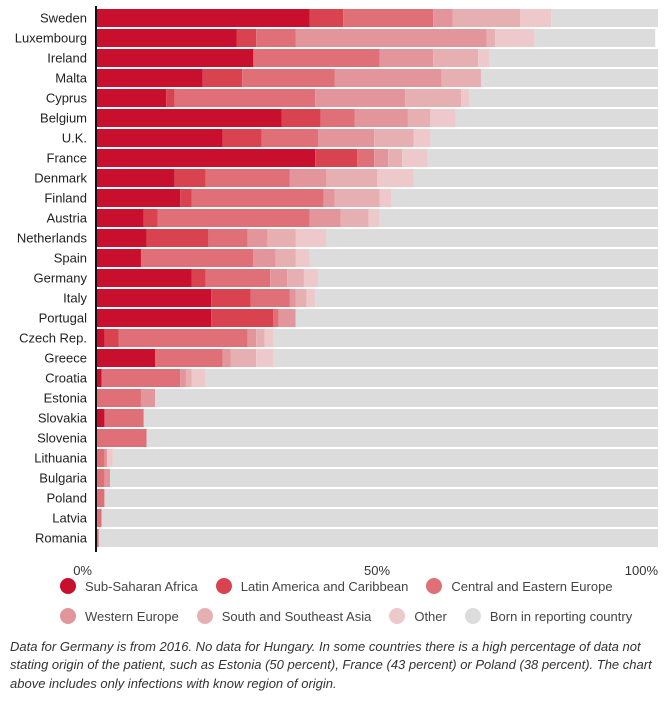 The height and width of the screenshot is (709, 666). I want to click on category-label: U.K., so click(74, 138).